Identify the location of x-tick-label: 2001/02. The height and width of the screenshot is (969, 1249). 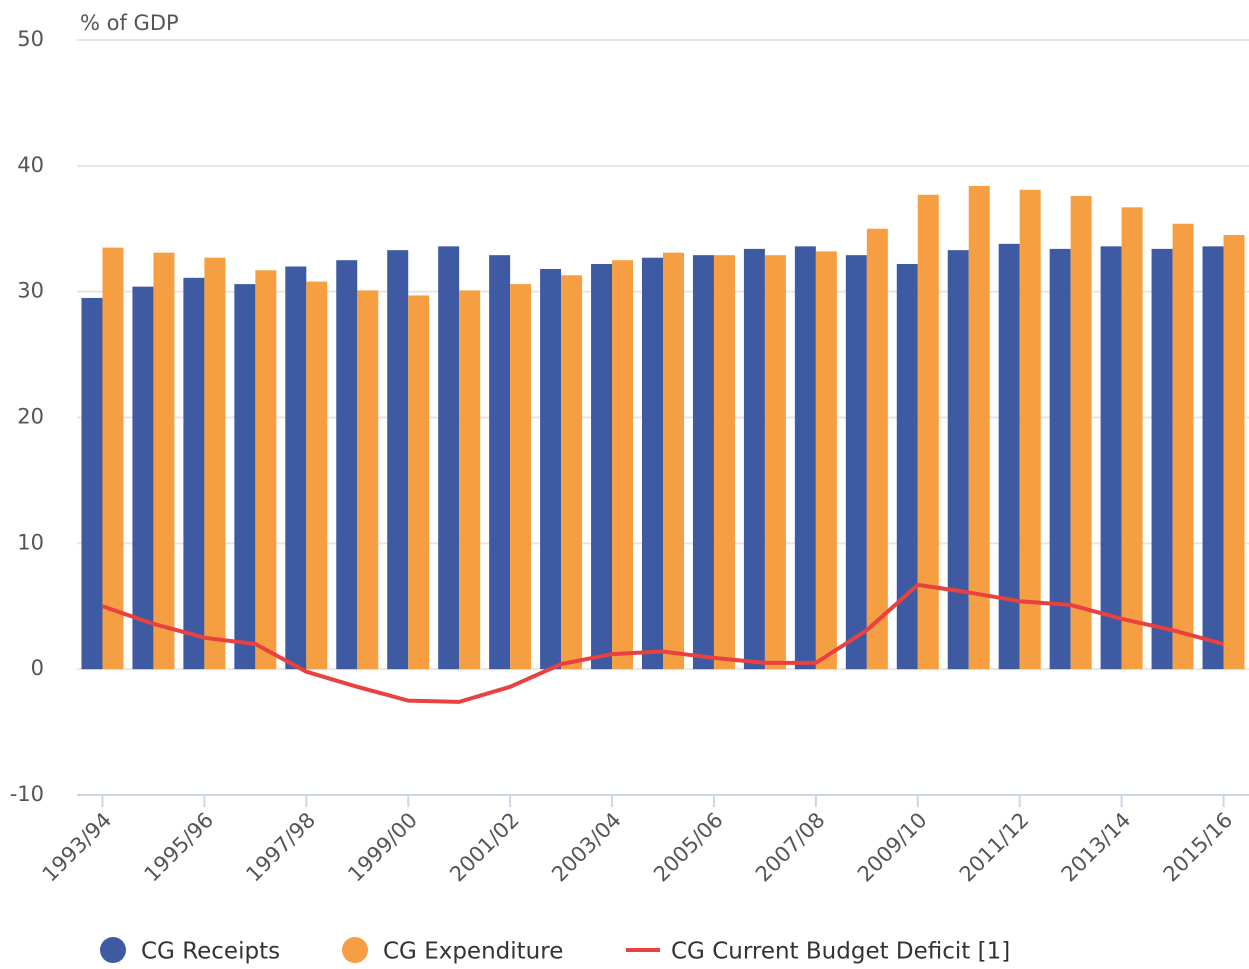
(484, 847).